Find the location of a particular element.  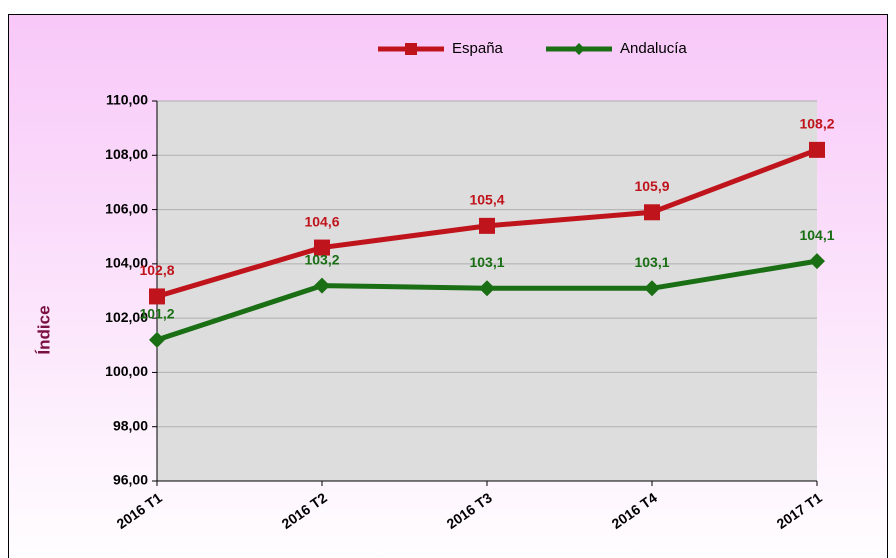

data-label: 102,8 is located at coordinates (156, 270).